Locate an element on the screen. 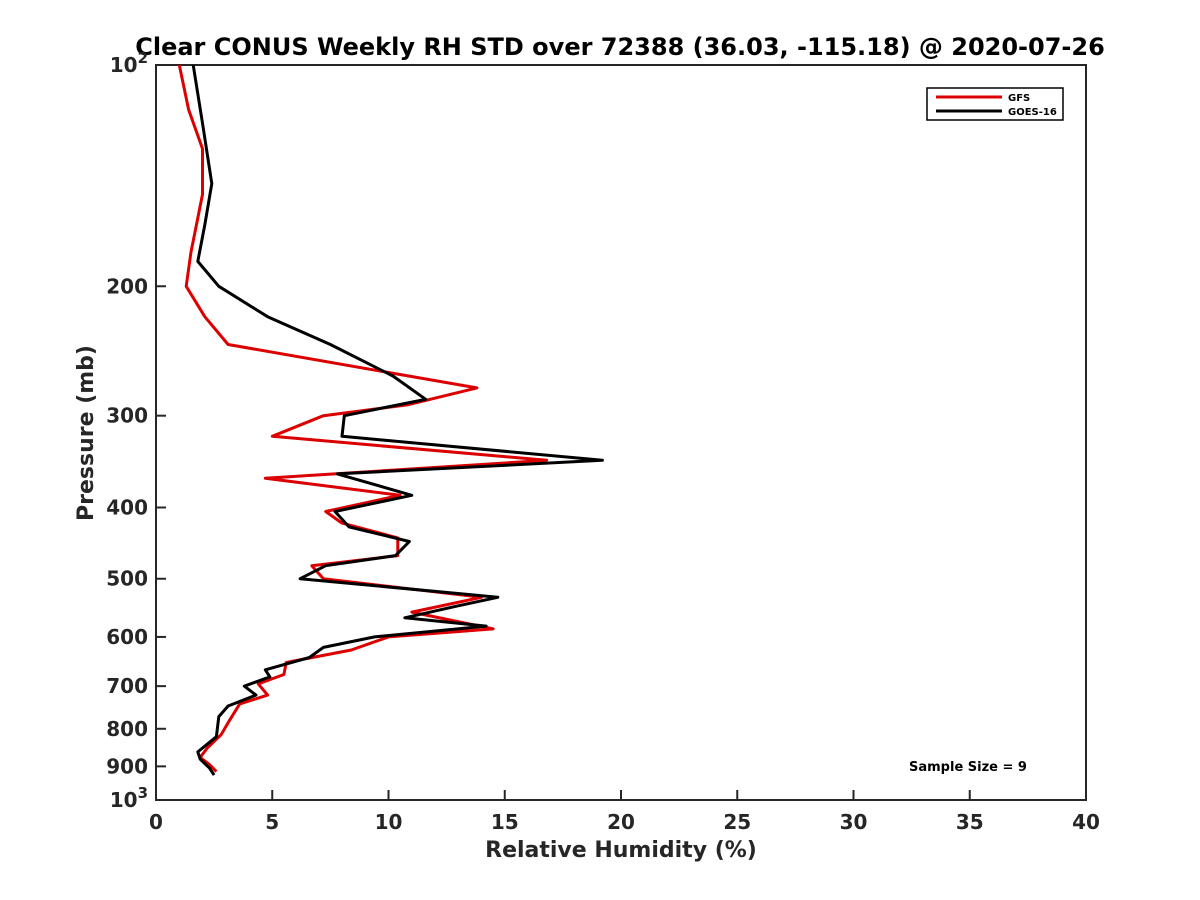 The width and height of the screenshot is (1200, 900). y-tick-label: 400 is located at coordinates (127, 508).